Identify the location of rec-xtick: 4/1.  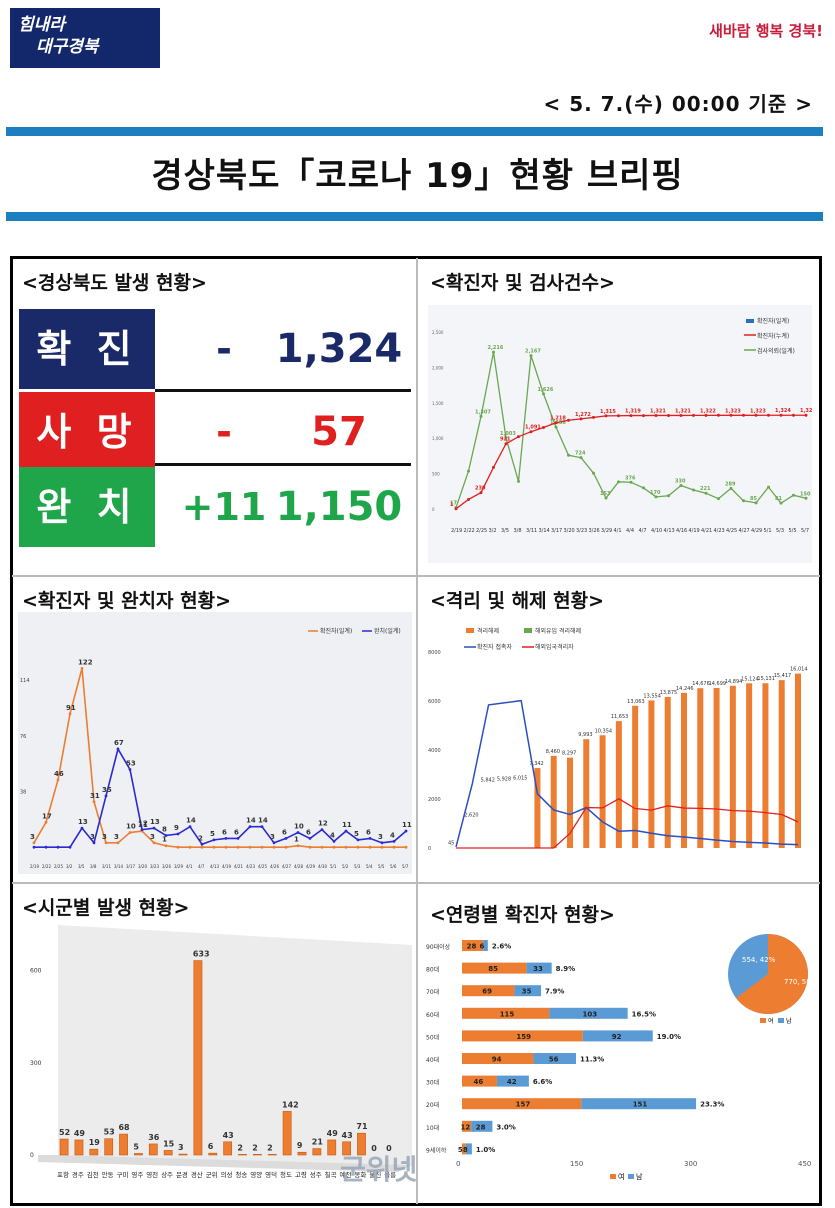
(189, 866).